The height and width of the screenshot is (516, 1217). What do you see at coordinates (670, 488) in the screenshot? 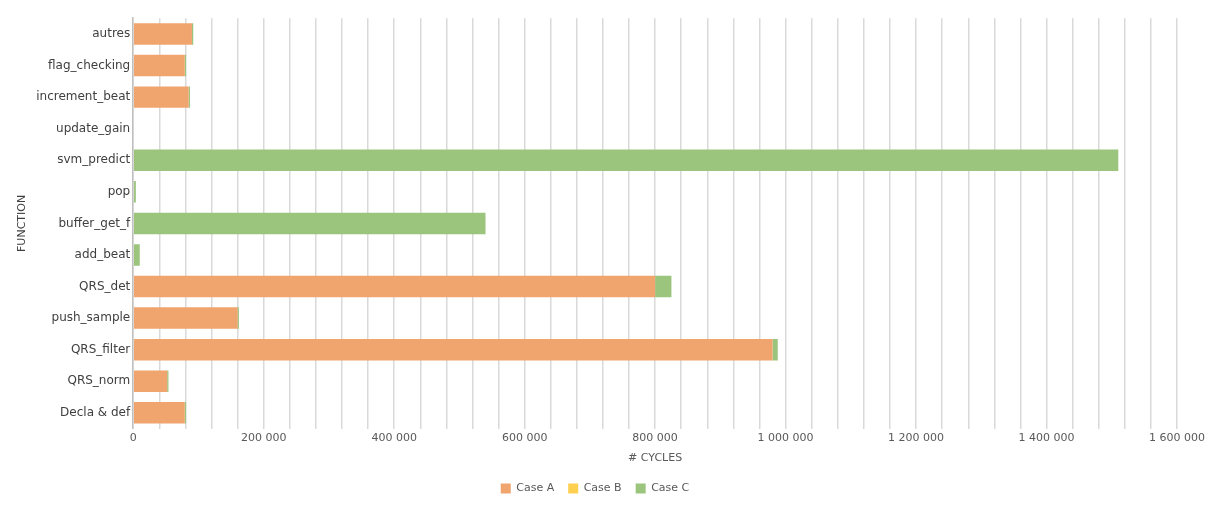
I see `legend-label: Case C` at bounding box center [670, 488].